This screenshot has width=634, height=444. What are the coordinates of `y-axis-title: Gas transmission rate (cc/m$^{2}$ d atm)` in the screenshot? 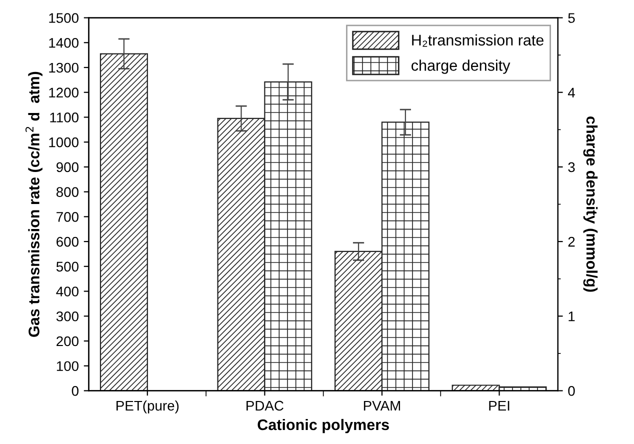 It's located at (33, 204).